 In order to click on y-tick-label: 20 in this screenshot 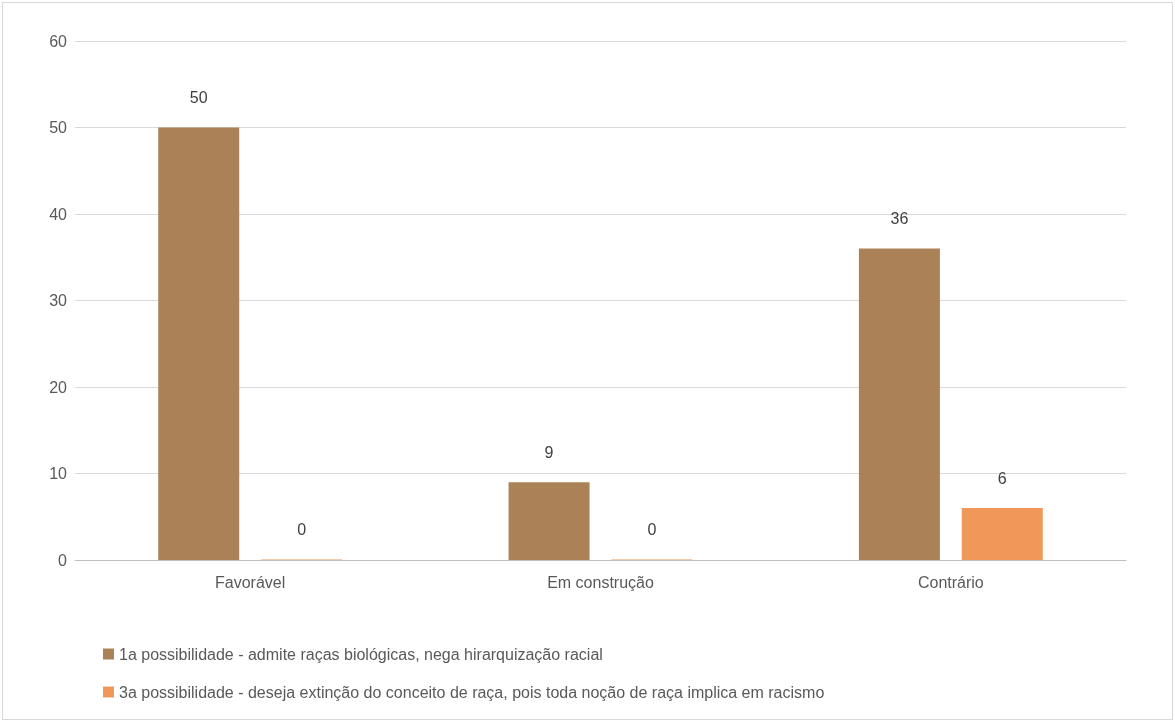, I will do `click(58, 387)`.